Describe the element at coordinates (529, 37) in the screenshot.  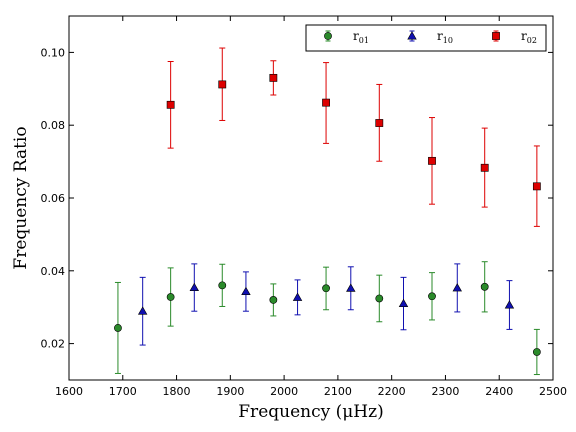
I see `legend-label: r02` at that location.